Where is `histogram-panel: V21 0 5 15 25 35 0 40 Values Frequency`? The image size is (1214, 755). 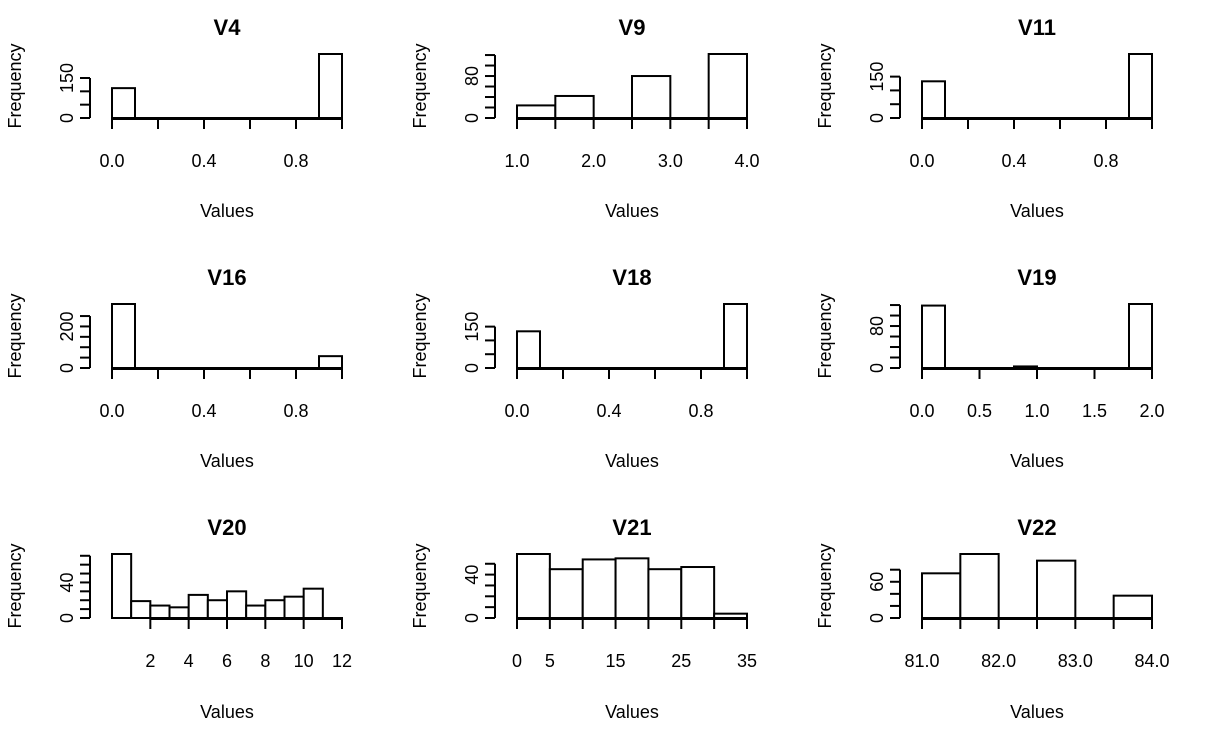
histogram-panel: V21 0 5 15 25 35 0 40 Values Frequency is located at coordinates (583, 618).